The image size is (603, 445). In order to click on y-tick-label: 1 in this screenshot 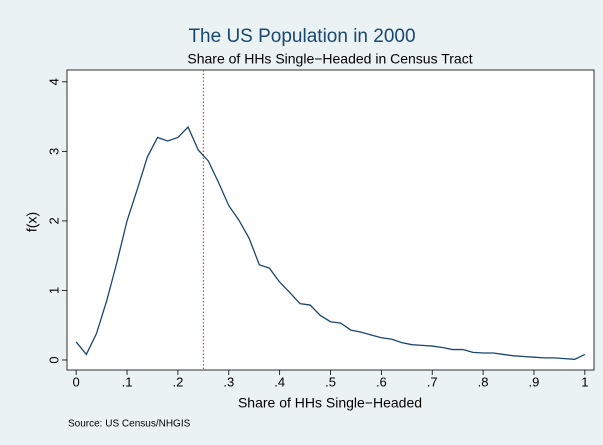, I will do `click(53, 290)`.